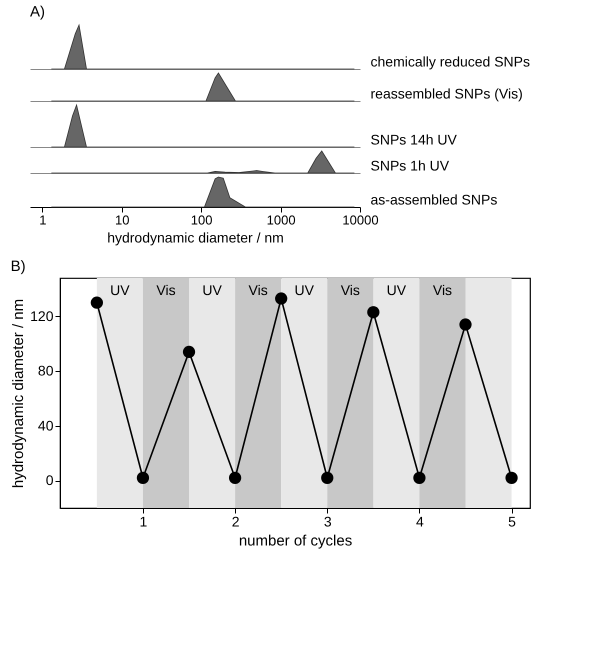 The height and width of the screenshot is (662, 610). I want to click on chart-title: A), so click(38, 11).